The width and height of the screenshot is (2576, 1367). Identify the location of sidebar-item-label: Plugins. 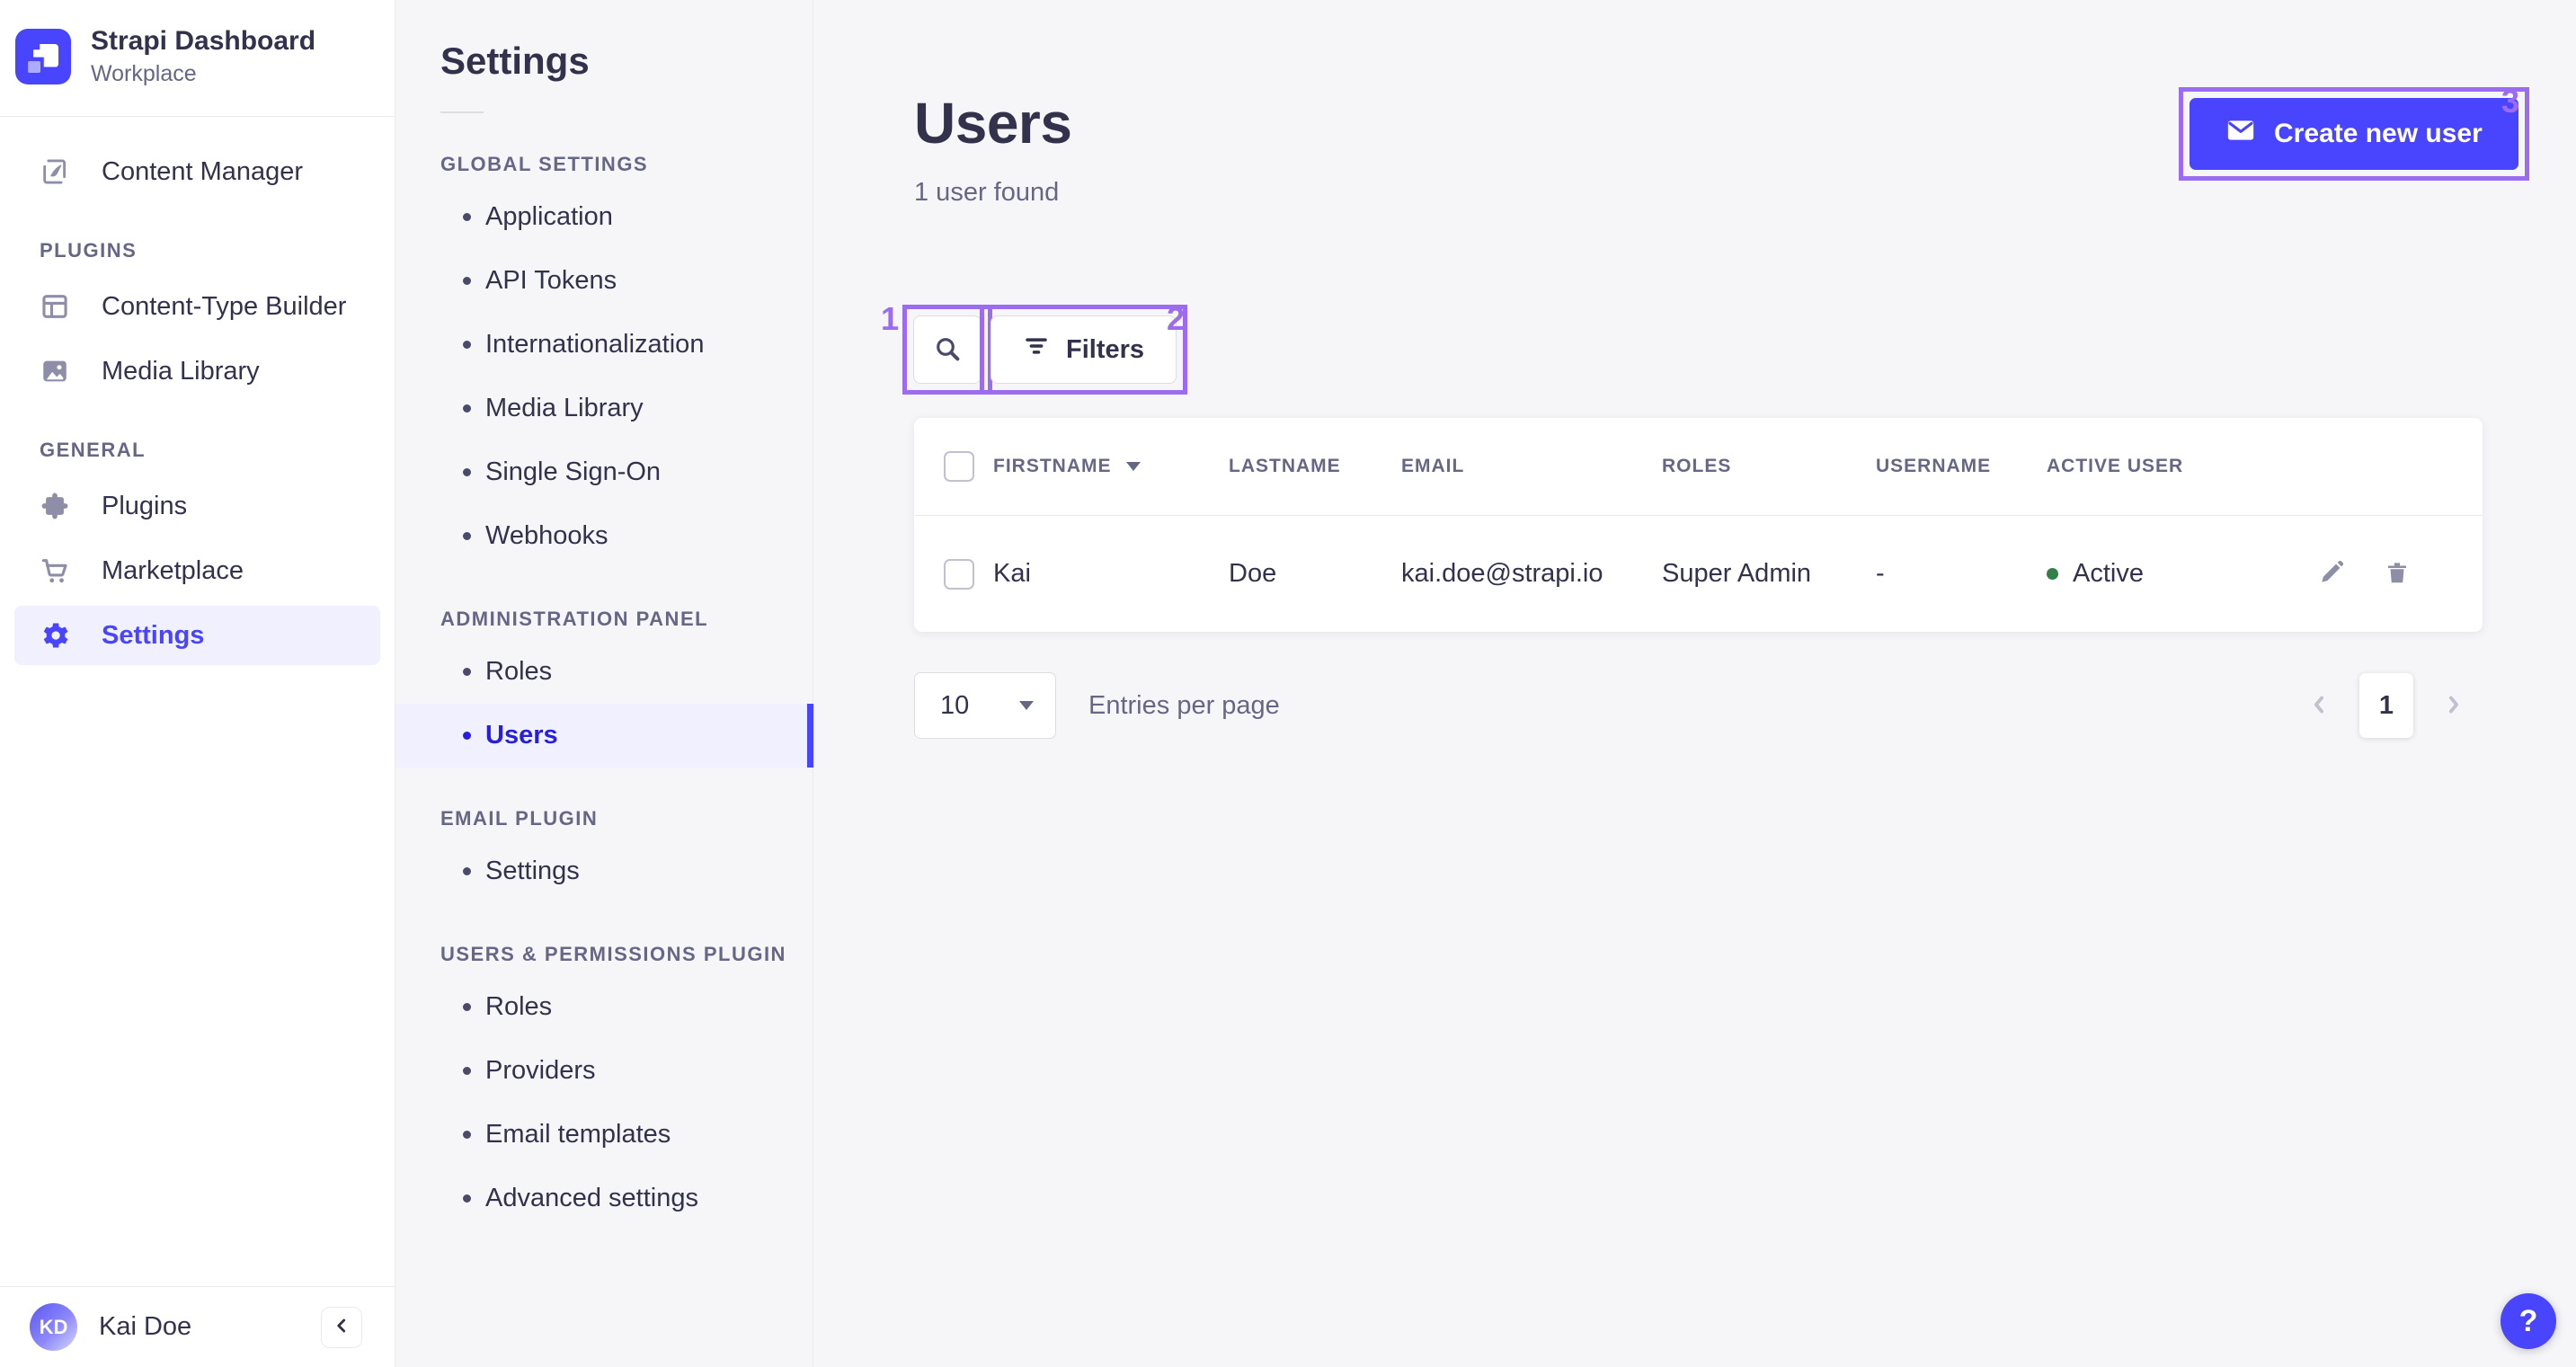
(145, 506).